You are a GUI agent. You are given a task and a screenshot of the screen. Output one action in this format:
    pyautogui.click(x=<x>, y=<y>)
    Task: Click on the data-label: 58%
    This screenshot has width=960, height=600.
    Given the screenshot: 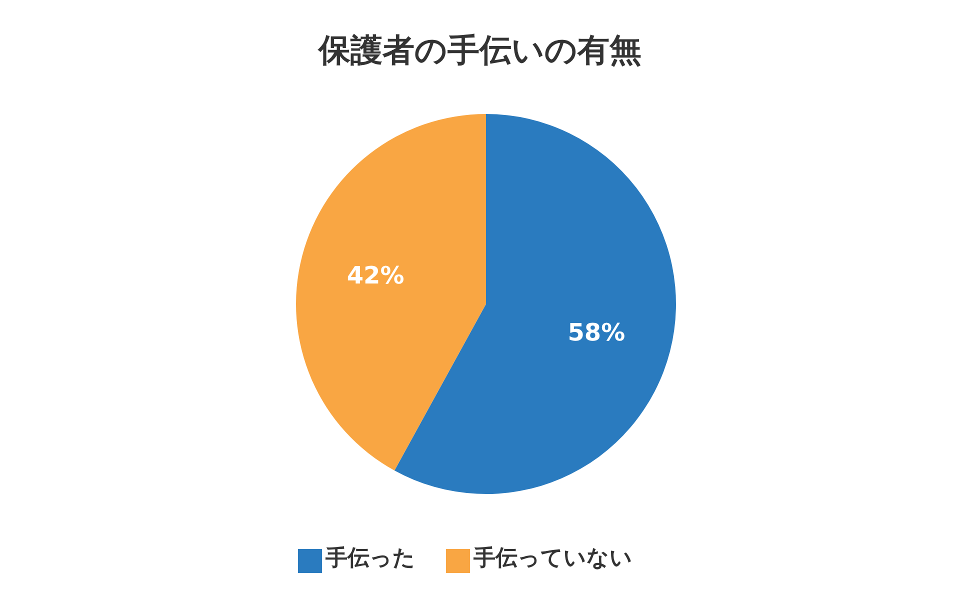 What is the action you would take?
    pyautogui.click(x=597, y=332)
    